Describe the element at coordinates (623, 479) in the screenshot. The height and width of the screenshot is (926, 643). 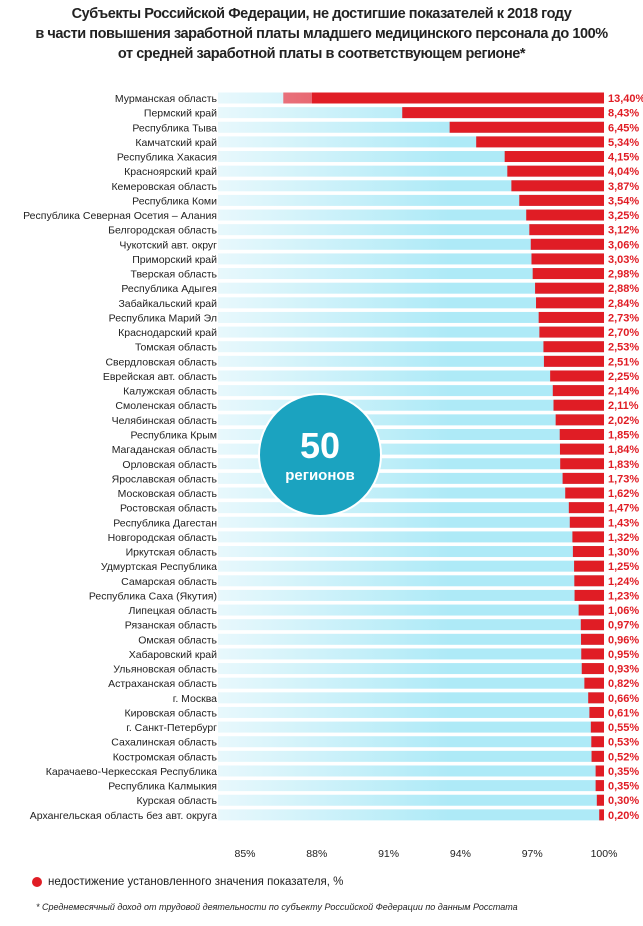
I see `value-label: 1,73%` at that location.